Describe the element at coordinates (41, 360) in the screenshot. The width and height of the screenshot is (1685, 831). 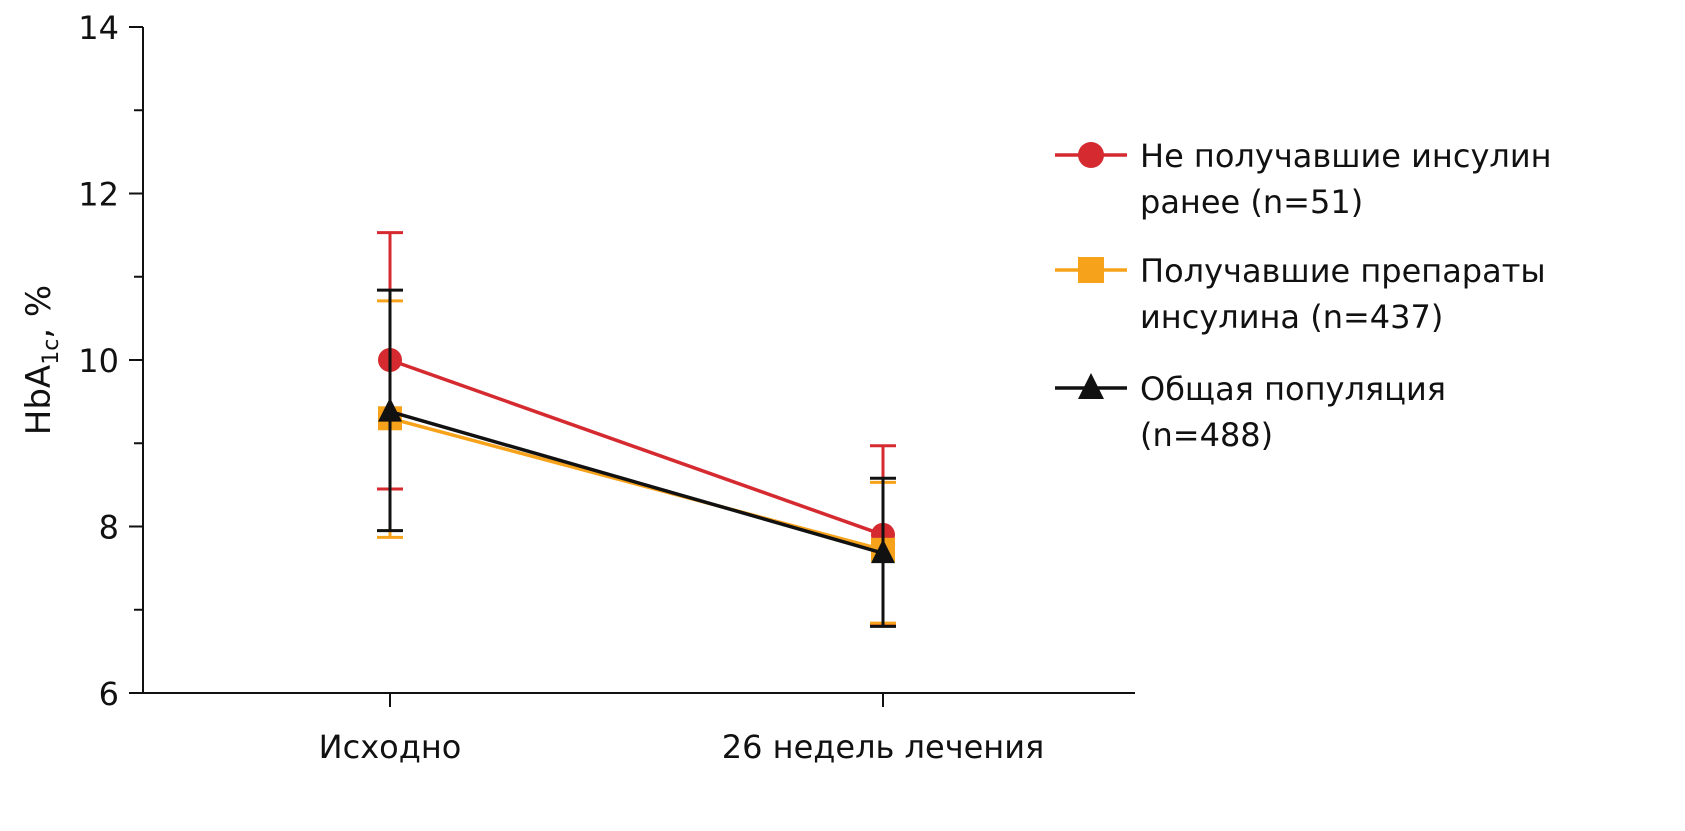
I see `y-axis-label: HbA1c, %` at that location.